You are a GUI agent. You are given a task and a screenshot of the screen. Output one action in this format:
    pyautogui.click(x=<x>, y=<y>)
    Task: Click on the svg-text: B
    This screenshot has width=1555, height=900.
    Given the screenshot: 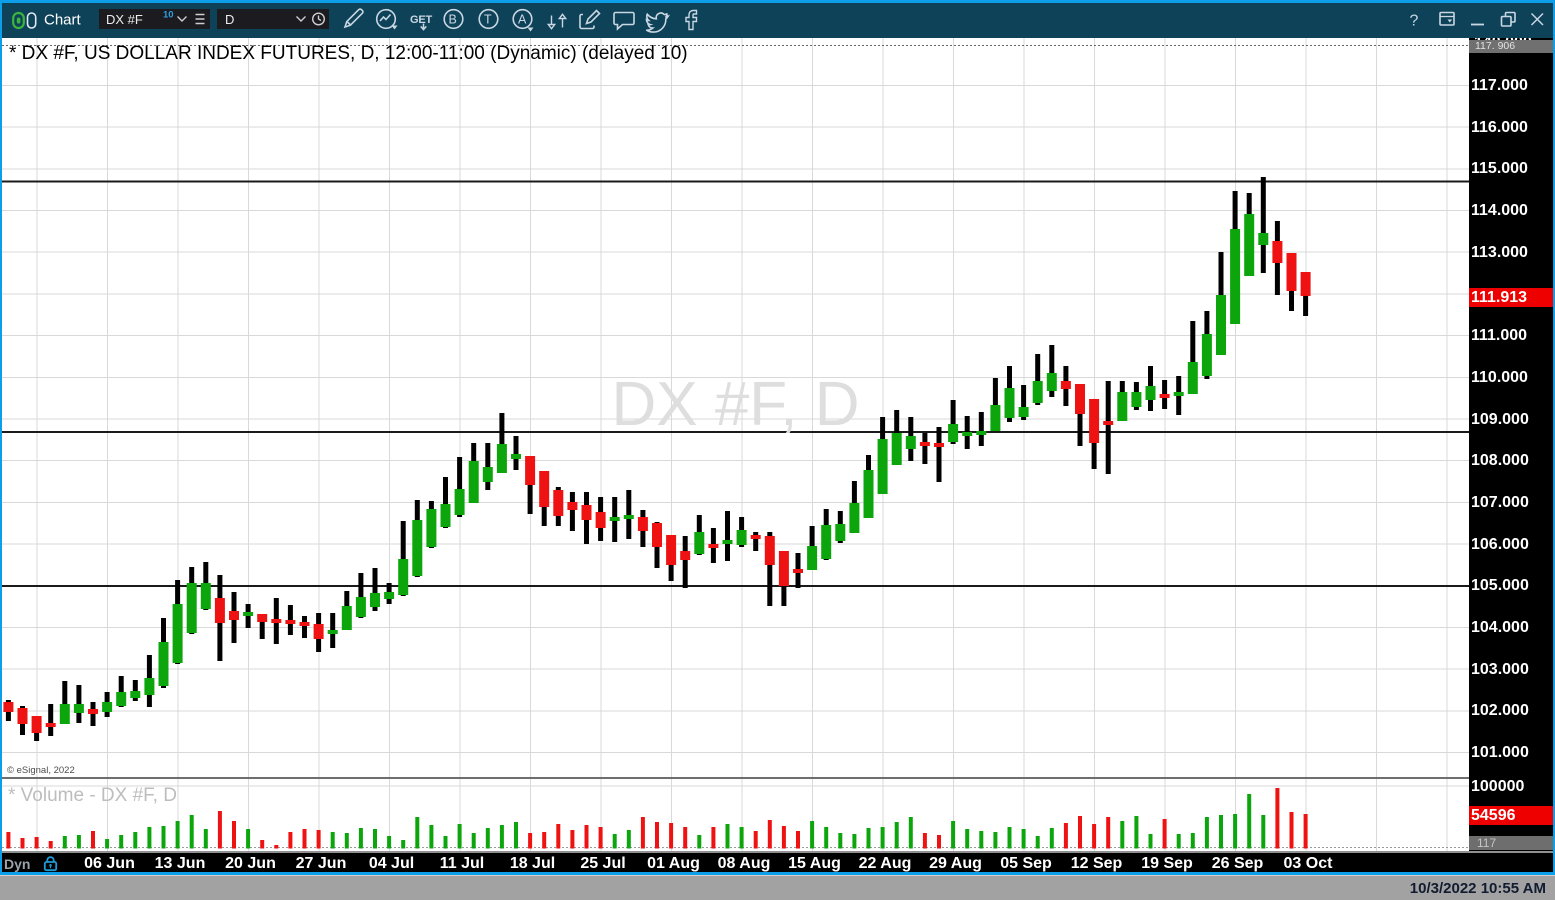 What is the action you would take?
    pyautogui.click(x=453, y=20)
    